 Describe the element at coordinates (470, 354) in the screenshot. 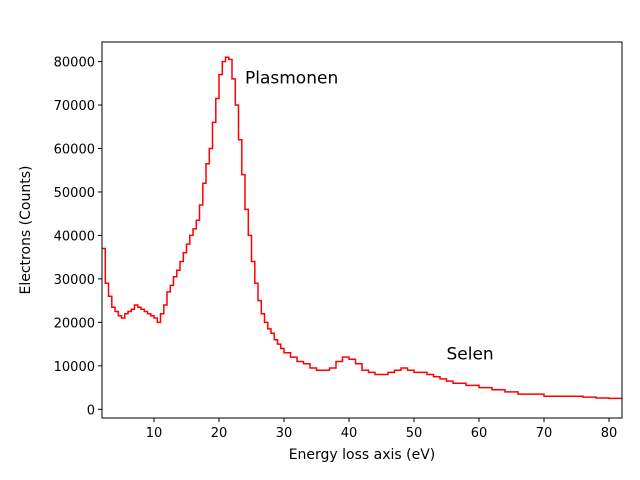

I see `annotation-selen: Selen` at that location.